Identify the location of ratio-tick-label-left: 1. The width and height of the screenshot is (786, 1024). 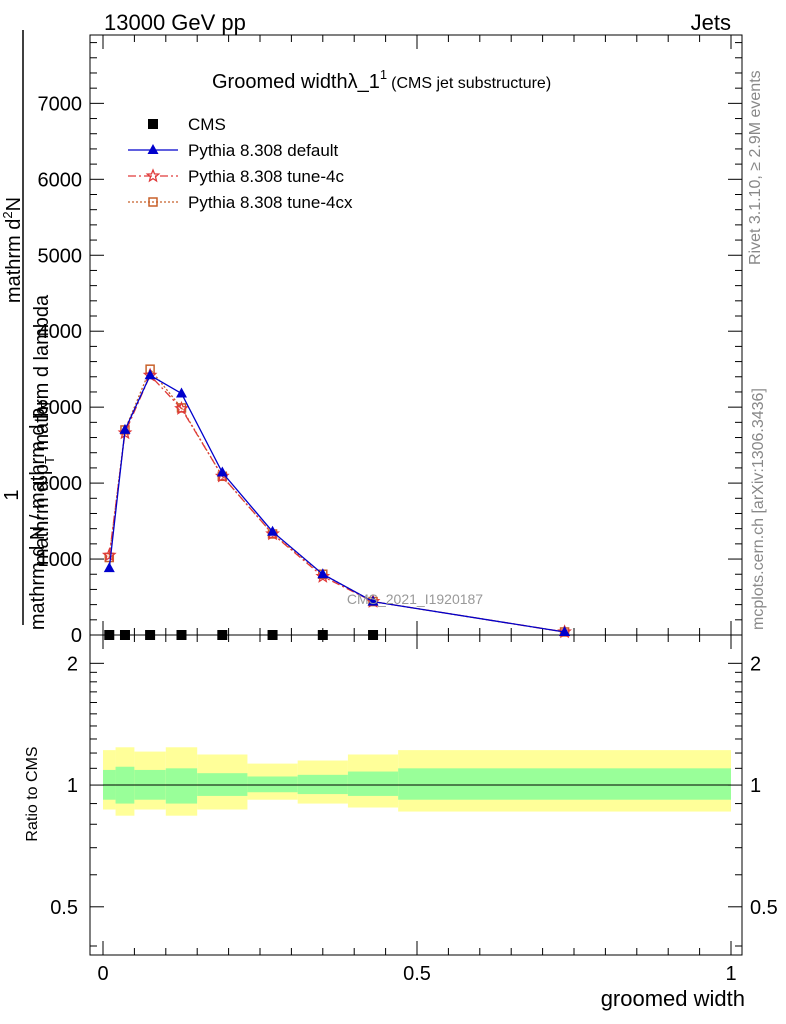
(72, 786).